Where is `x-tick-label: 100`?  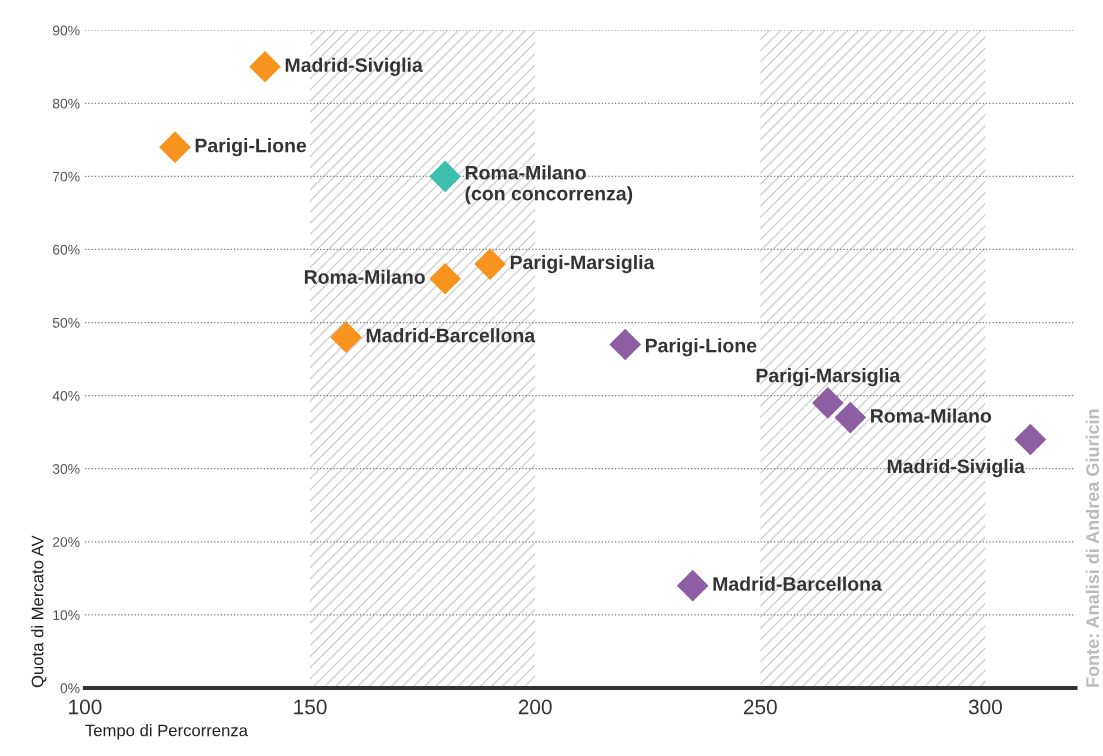
x-tick-label: 100 is located at coordinates (85, 707).